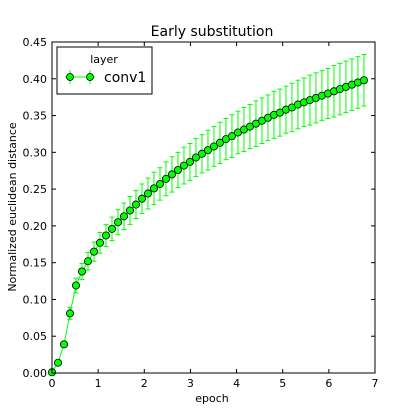  Describe the element at coordinates (90, 77) in the screenshot. I see `legend-swatch-marker-right` at that location.